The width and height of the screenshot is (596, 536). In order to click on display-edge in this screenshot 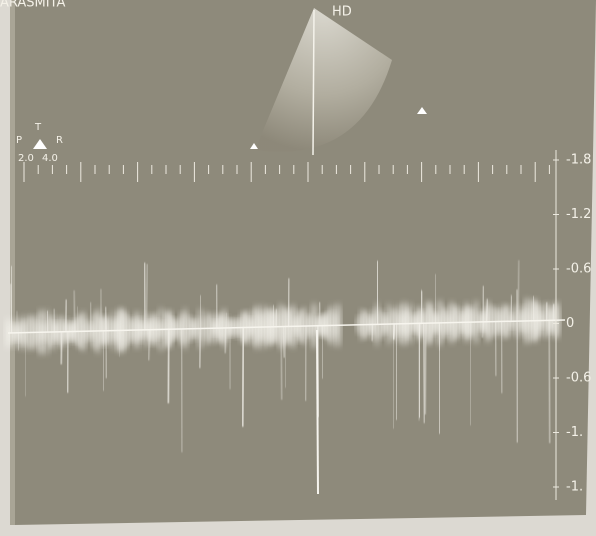, I will do `click(12, 262)`.